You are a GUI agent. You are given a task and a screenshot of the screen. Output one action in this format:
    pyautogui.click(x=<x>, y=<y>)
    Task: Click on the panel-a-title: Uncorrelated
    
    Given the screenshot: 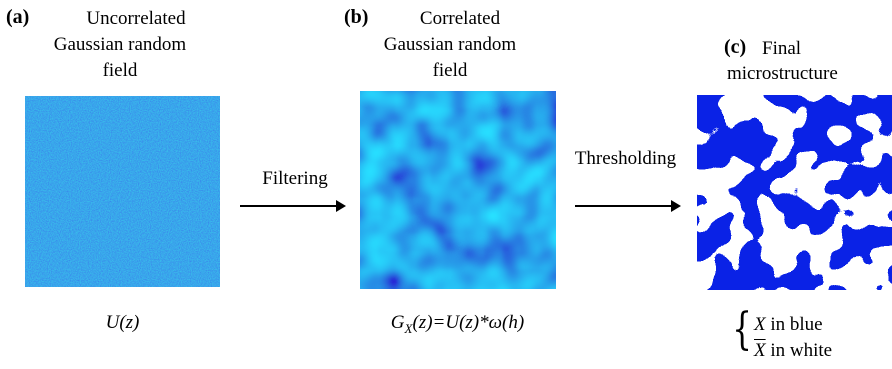 What is the action you would take?
    pyautogui.click(x=136, y=18)
    